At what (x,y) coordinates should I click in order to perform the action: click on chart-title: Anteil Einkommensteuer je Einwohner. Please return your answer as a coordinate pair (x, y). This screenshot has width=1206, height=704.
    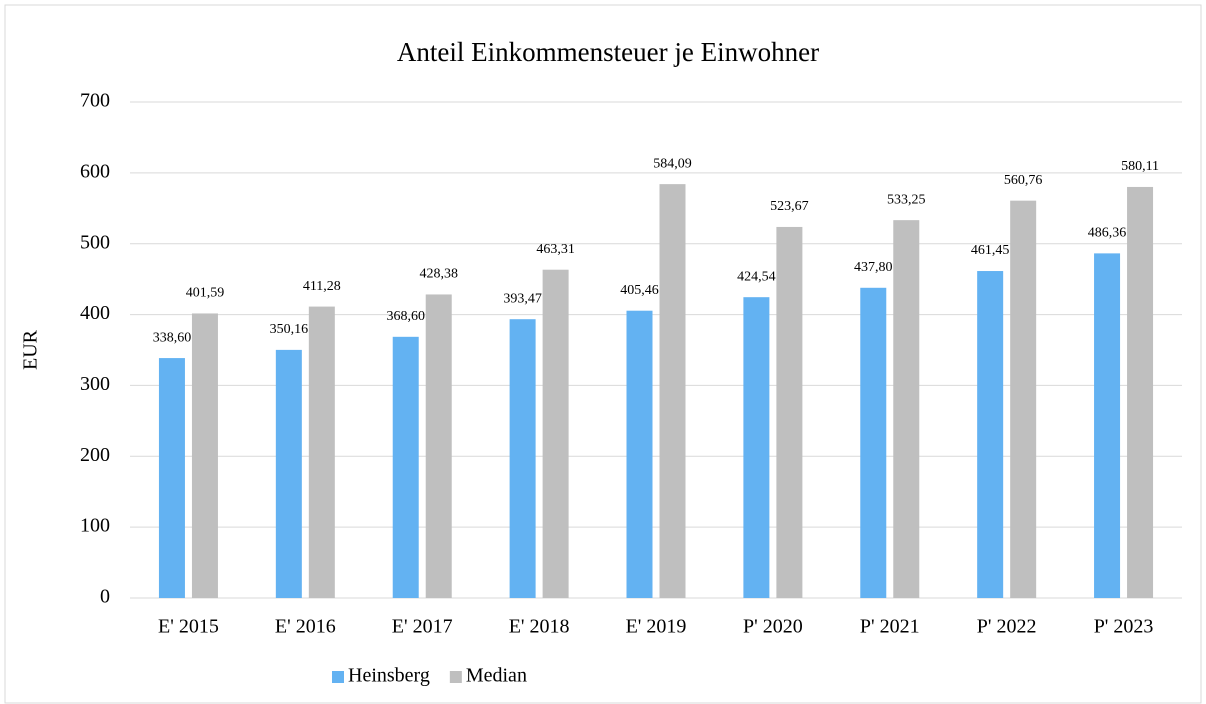
    Looking at the image, I should click on (608, 52).